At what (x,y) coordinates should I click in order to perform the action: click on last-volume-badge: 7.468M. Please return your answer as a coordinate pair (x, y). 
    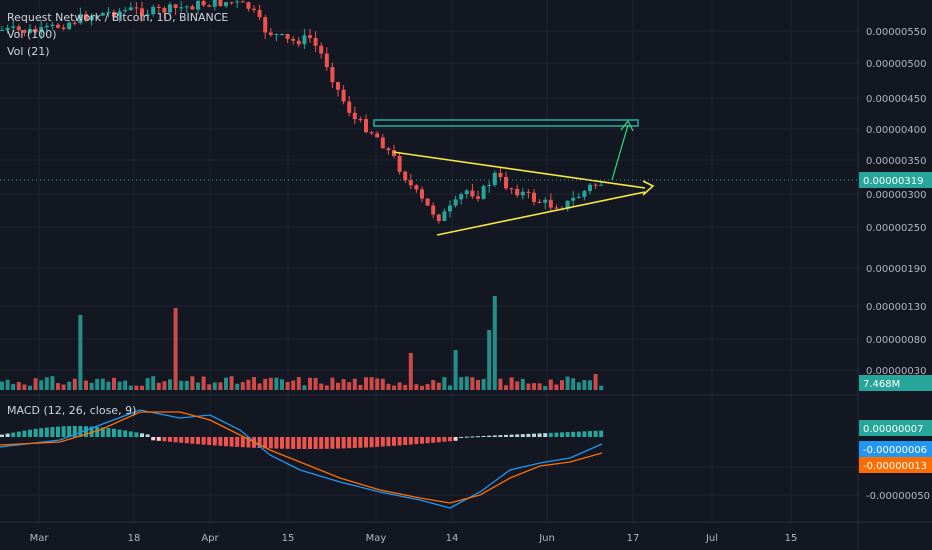
    Looking at the image, I should click on (895, 383).